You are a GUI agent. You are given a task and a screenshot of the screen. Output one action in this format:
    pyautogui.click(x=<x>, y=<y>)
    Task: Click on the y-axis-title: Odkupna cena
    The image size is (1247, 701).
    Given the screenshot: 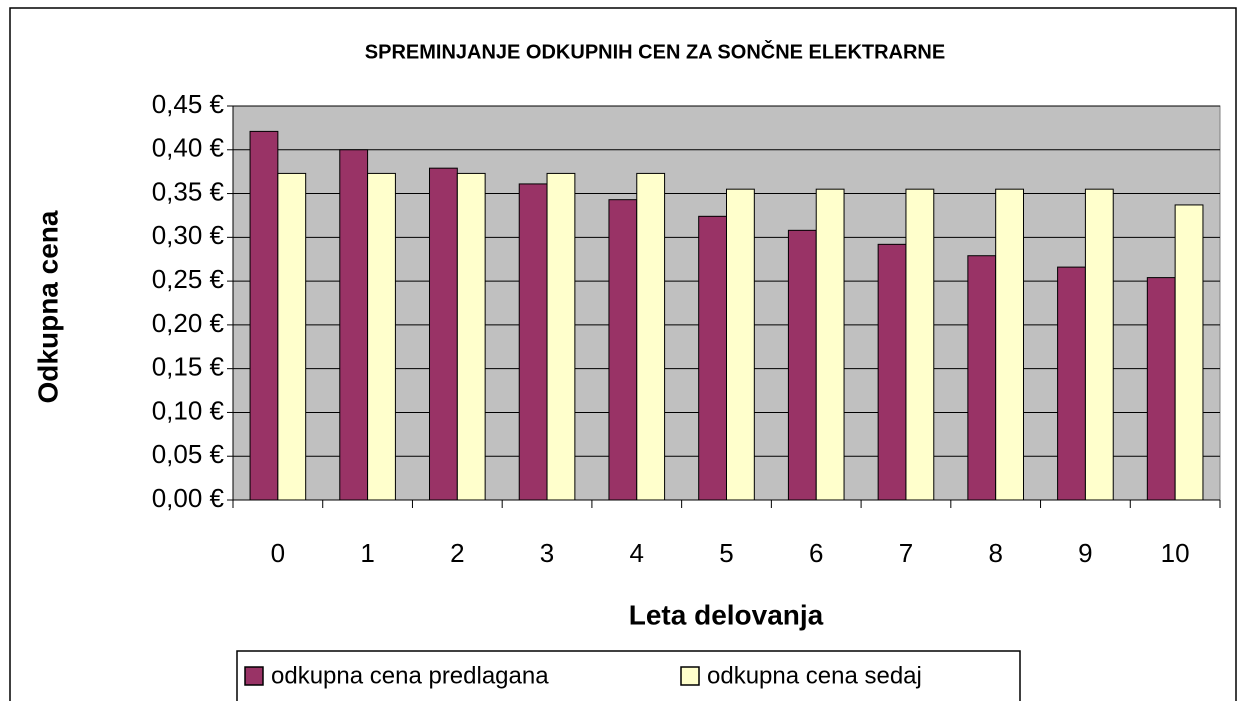 What is the action you would take?
    pyautogui.click(x=47, y=306)
    